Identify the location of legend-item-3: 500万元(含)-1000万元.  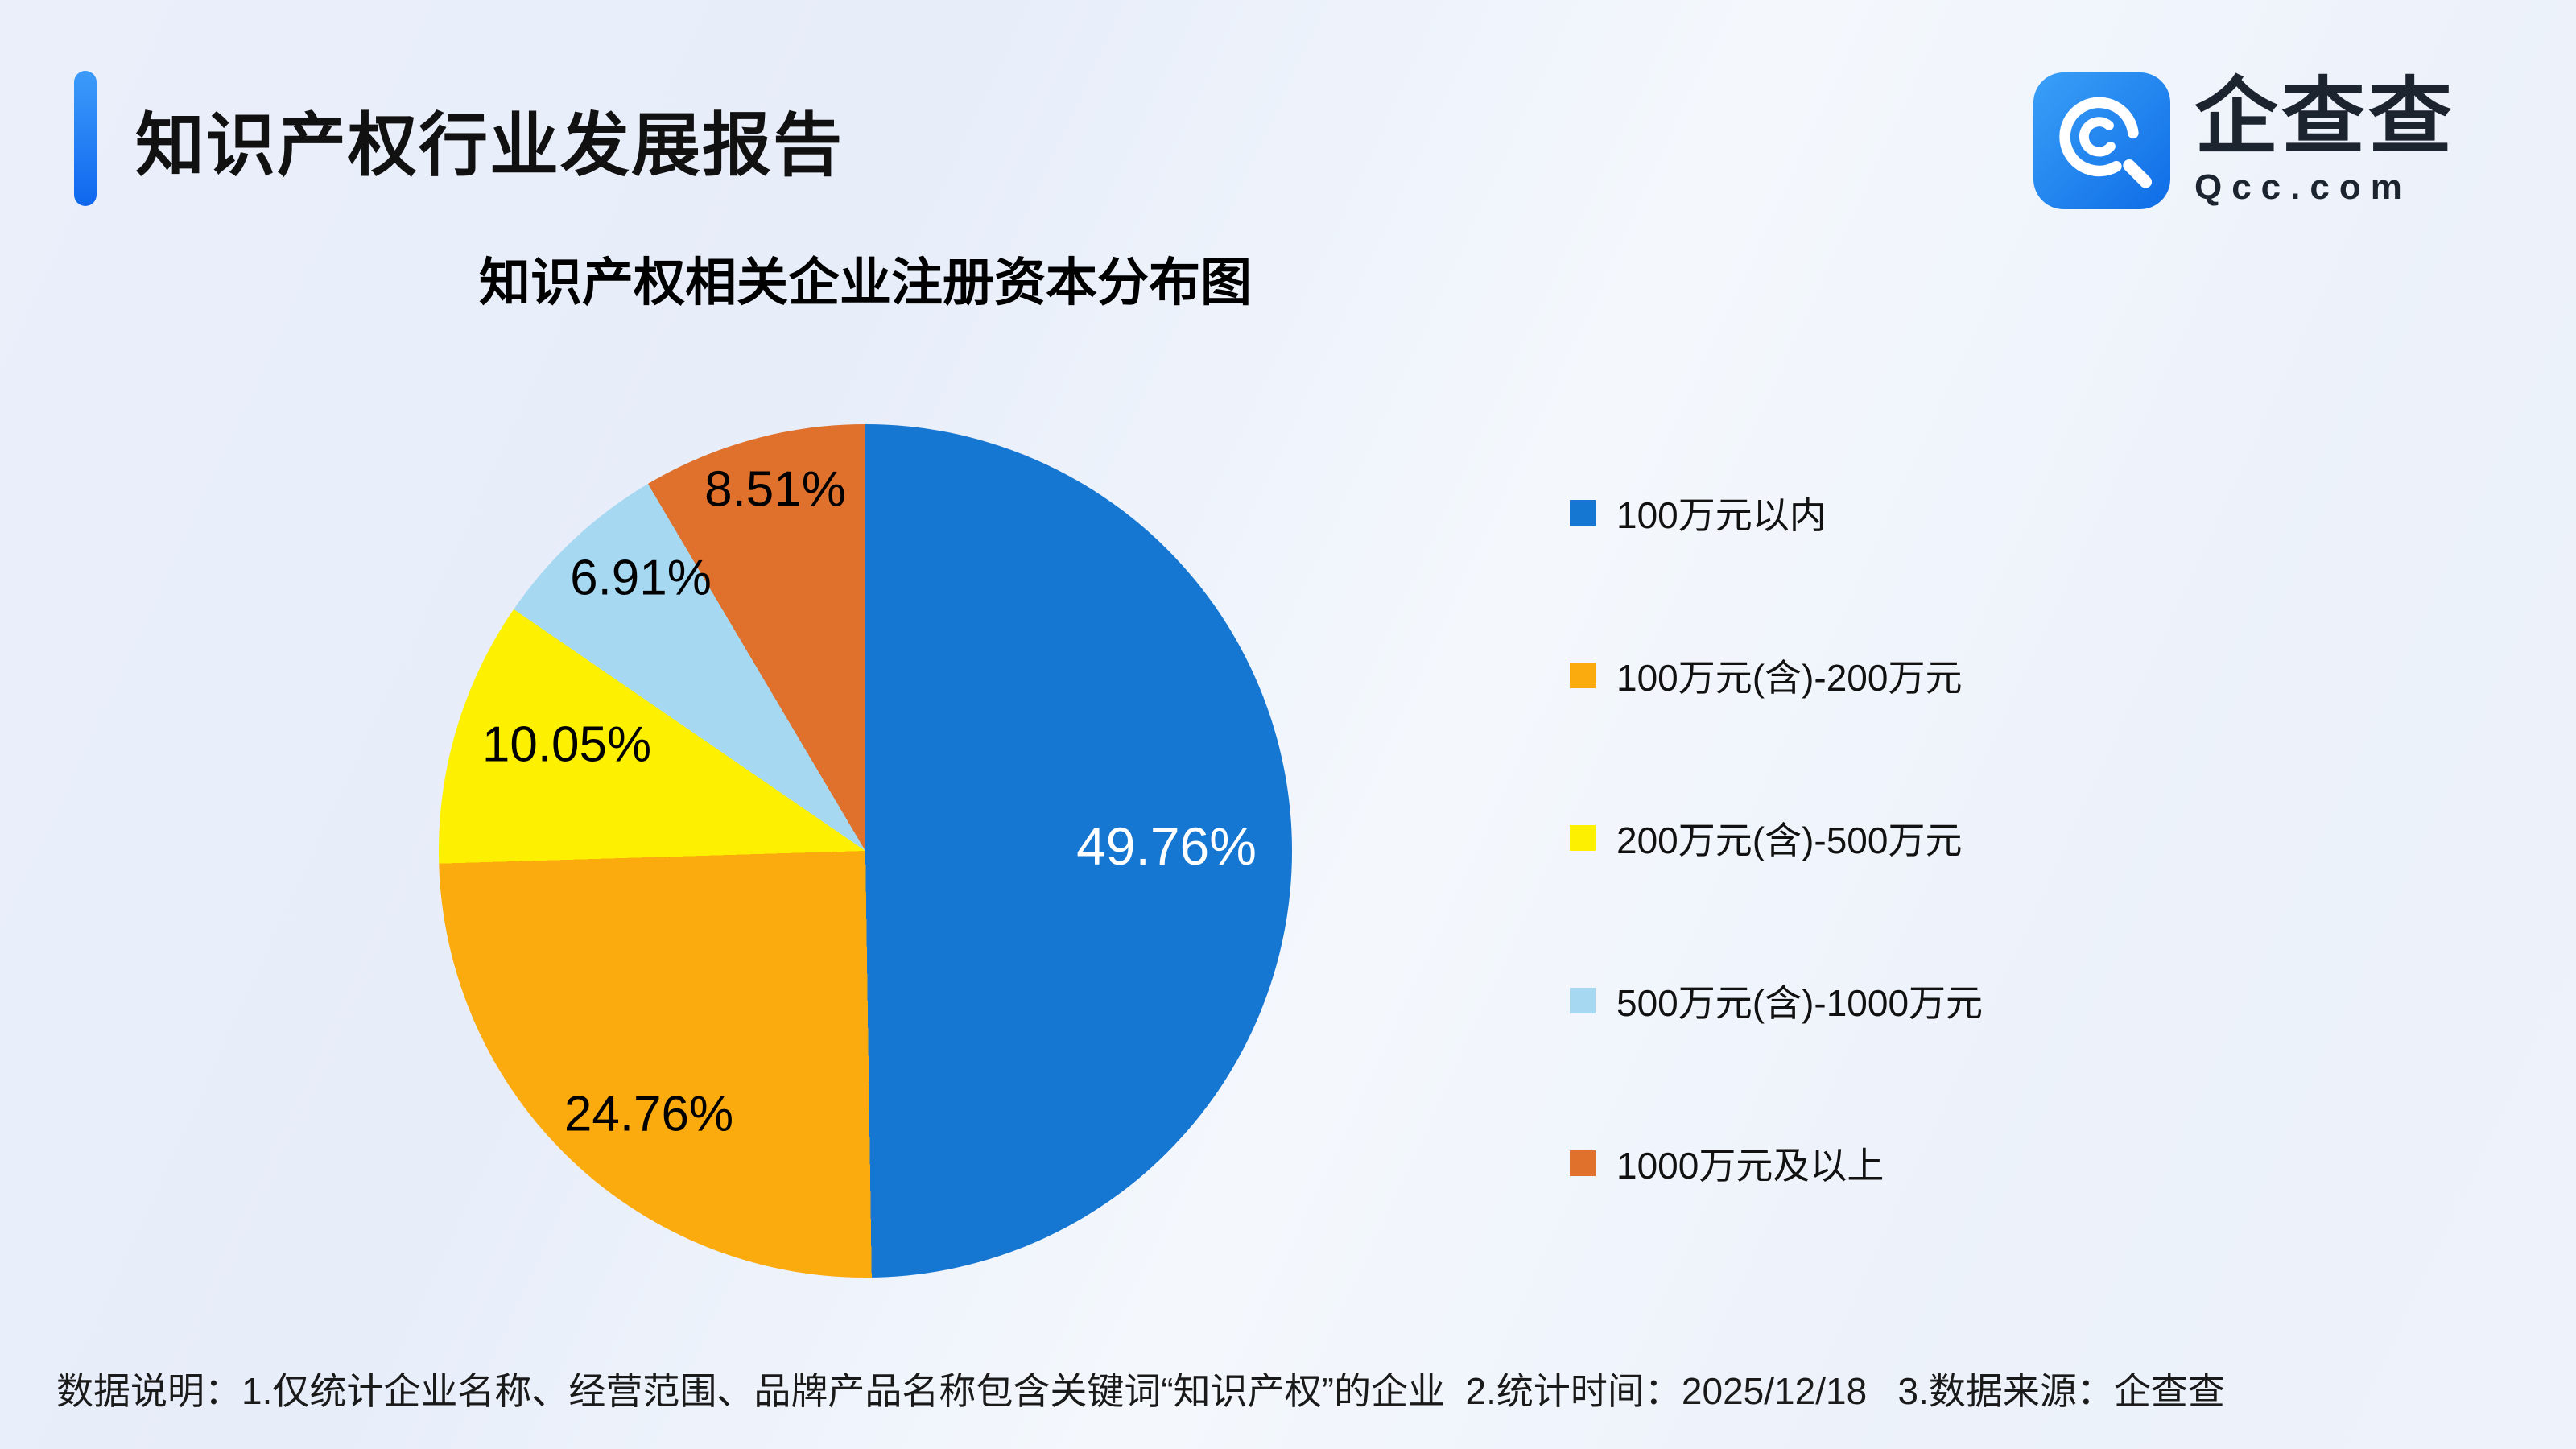
(1776, 1002).